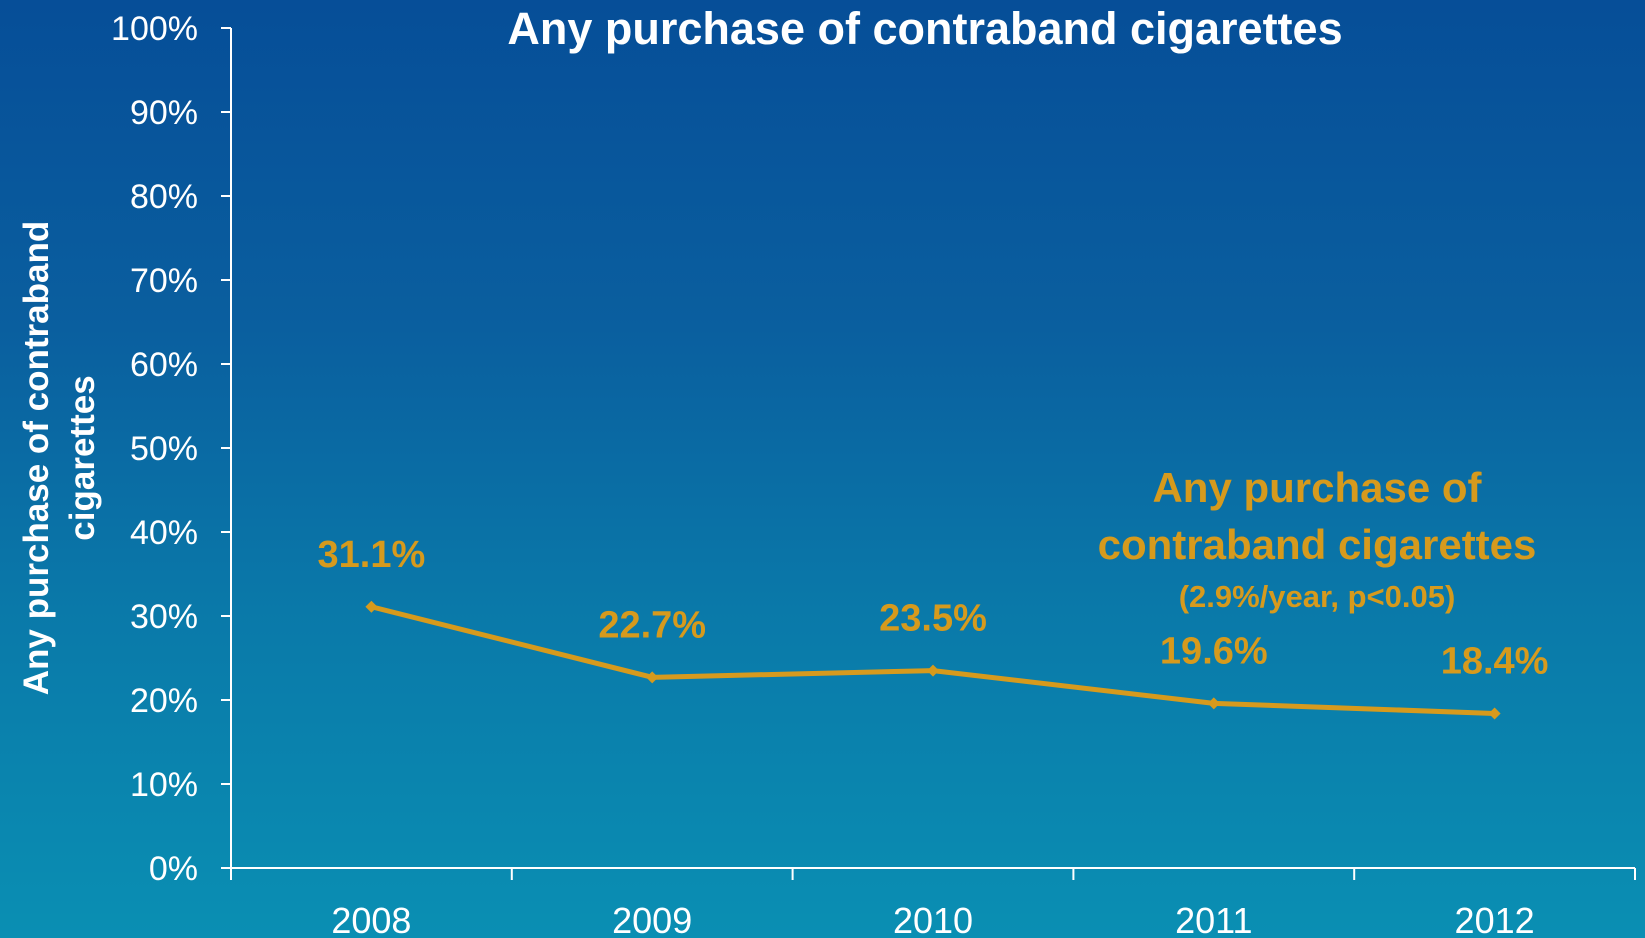 The width and height of the screenshot is (1645, 938). Describe the element at coordinates (82, 457) in the screenshot. I see `y-axis-title-line-2: cigarettes` at that location.